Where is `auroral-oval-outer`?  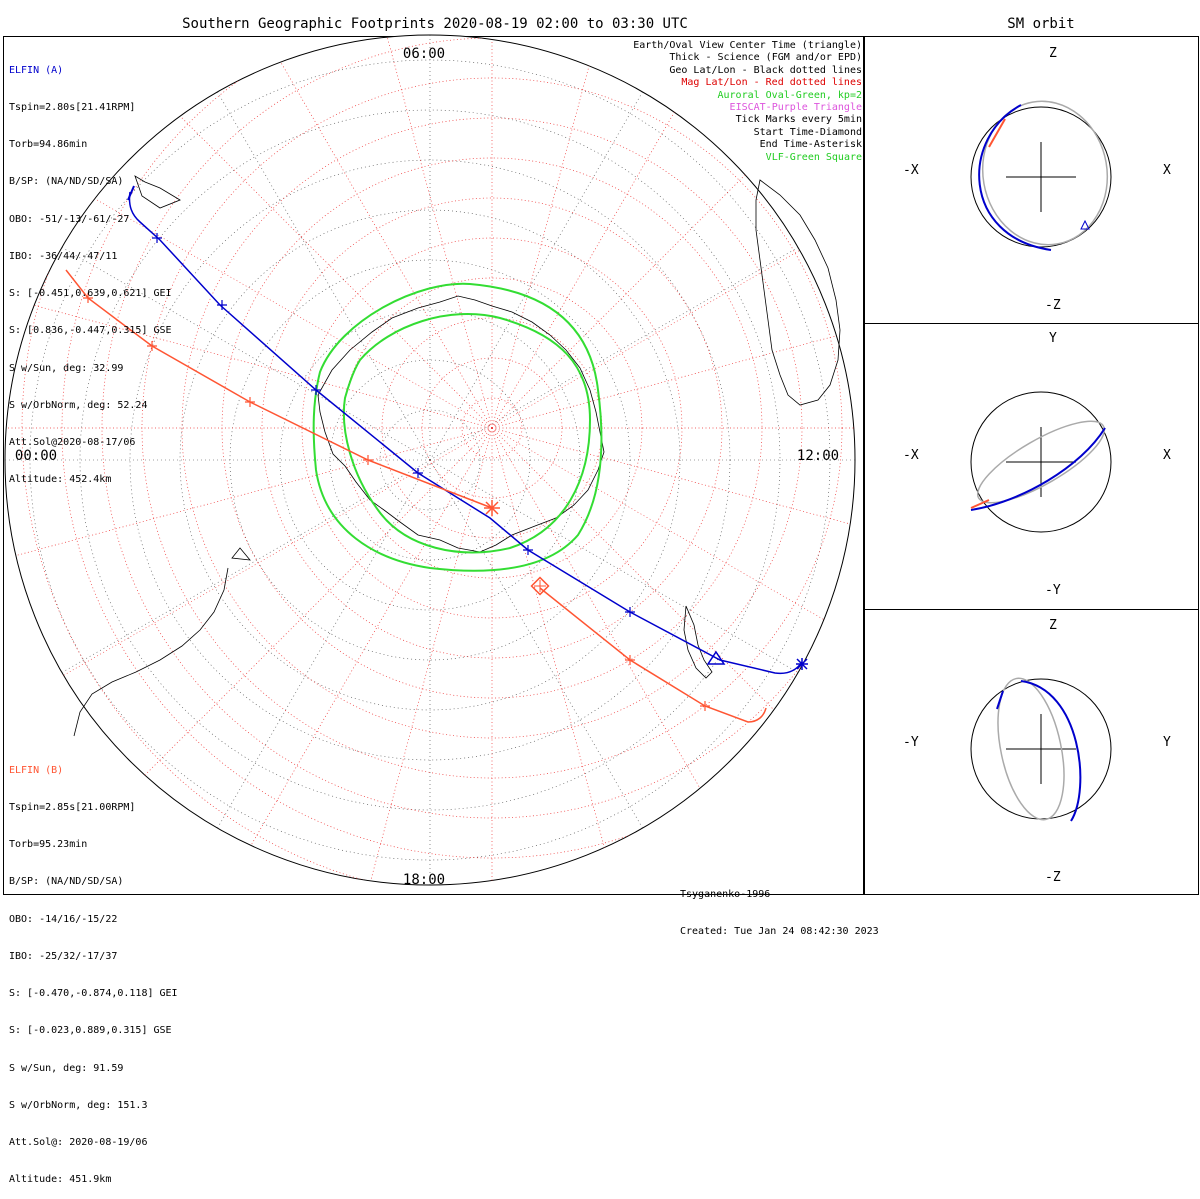 auroral-oval-outer is located at coordinates (457, 427).